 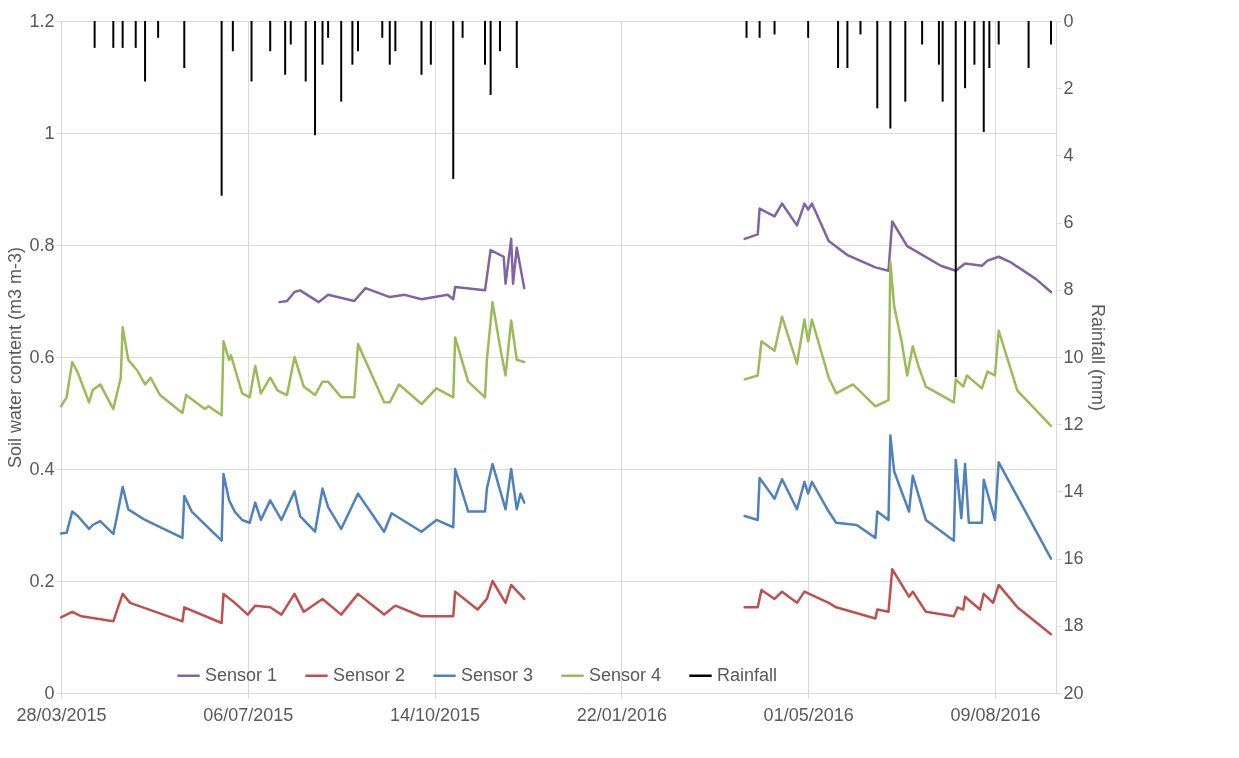 What do you see at coordinates (1068, 154) in the screenshot?
I see `y2-tick-label: 4` at bounding box center [1068, 154].